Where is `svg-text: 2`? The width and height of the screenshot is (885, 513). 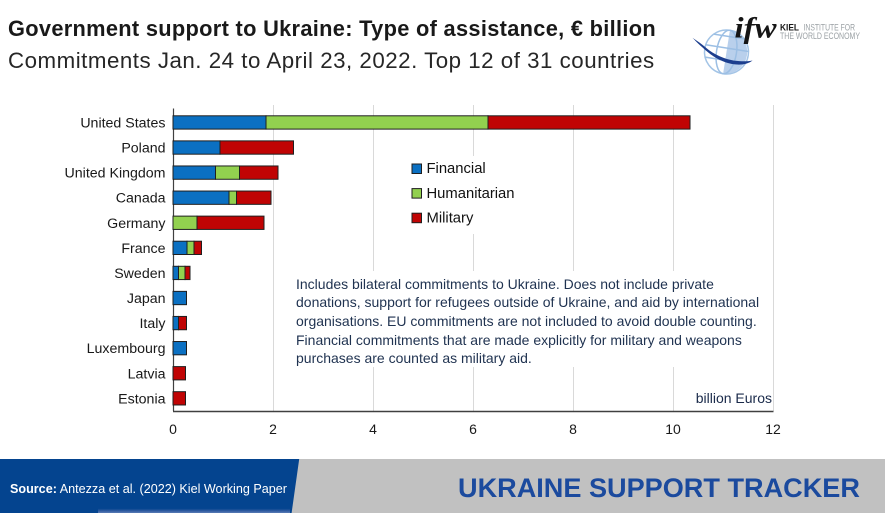
svg-text: 2 is located at coordinates (273, 429).